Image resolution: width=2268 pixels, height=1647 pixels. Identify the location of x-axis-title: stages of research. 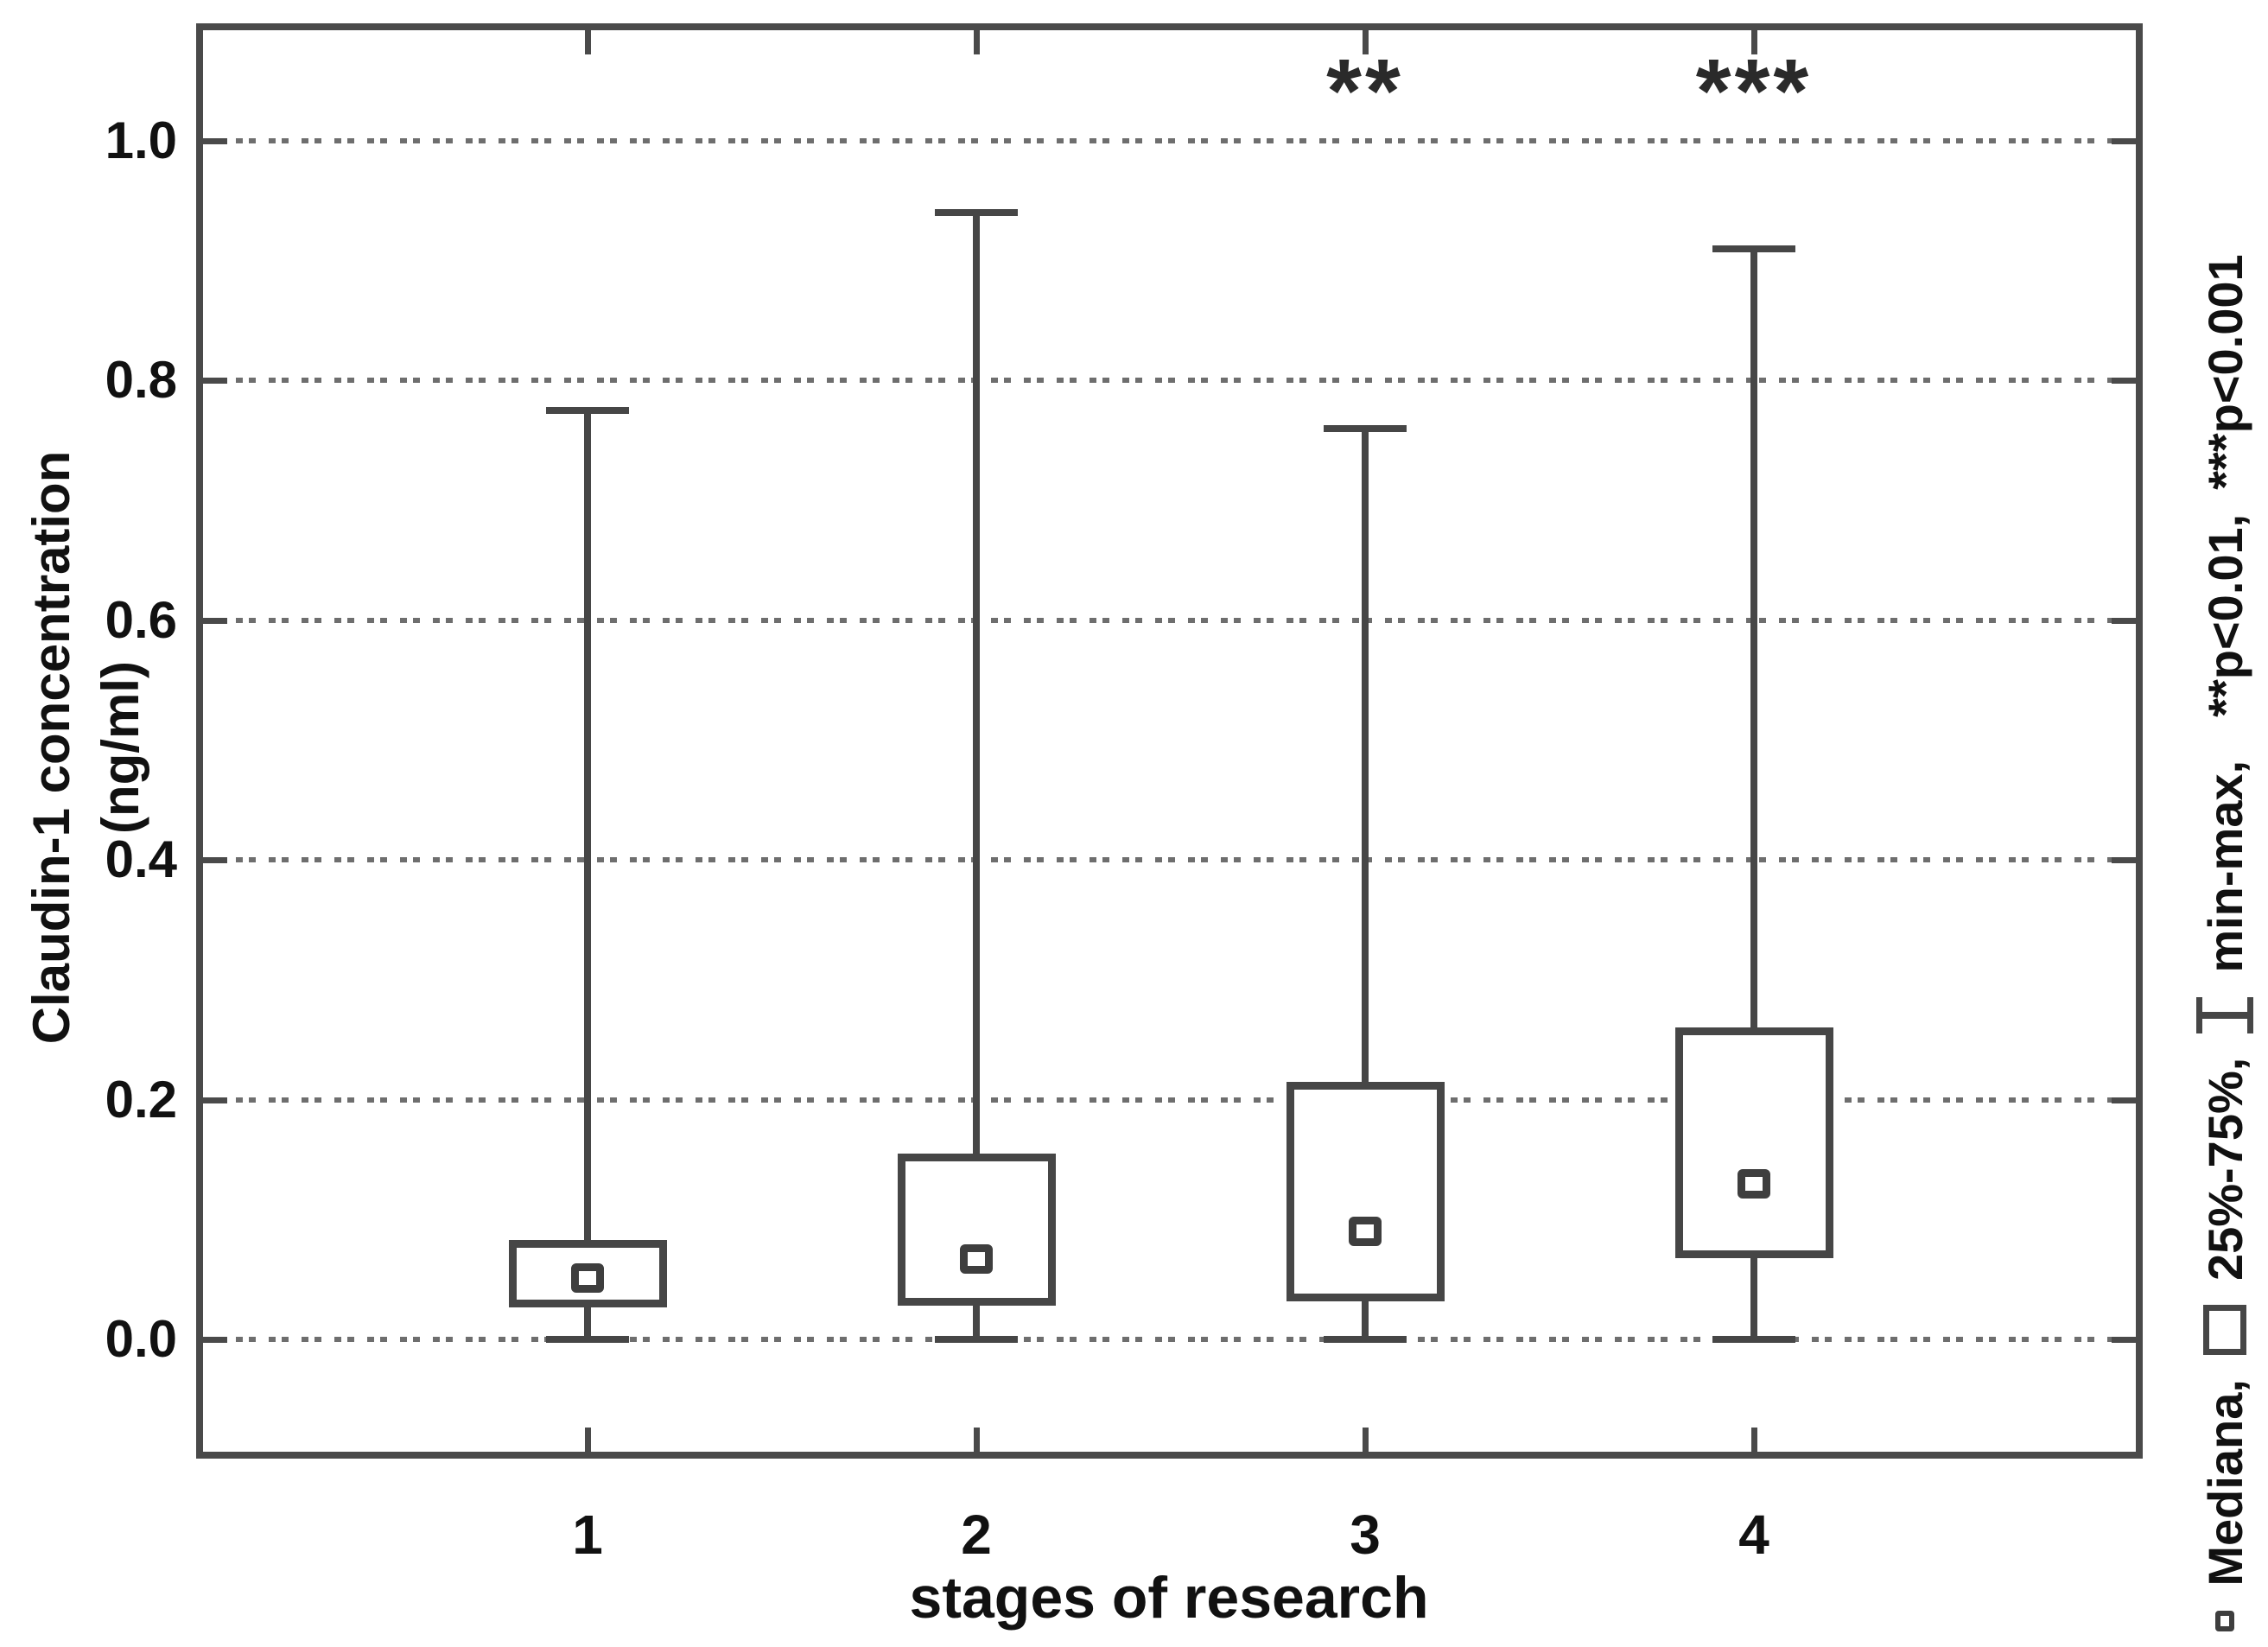
(1169, 1598).